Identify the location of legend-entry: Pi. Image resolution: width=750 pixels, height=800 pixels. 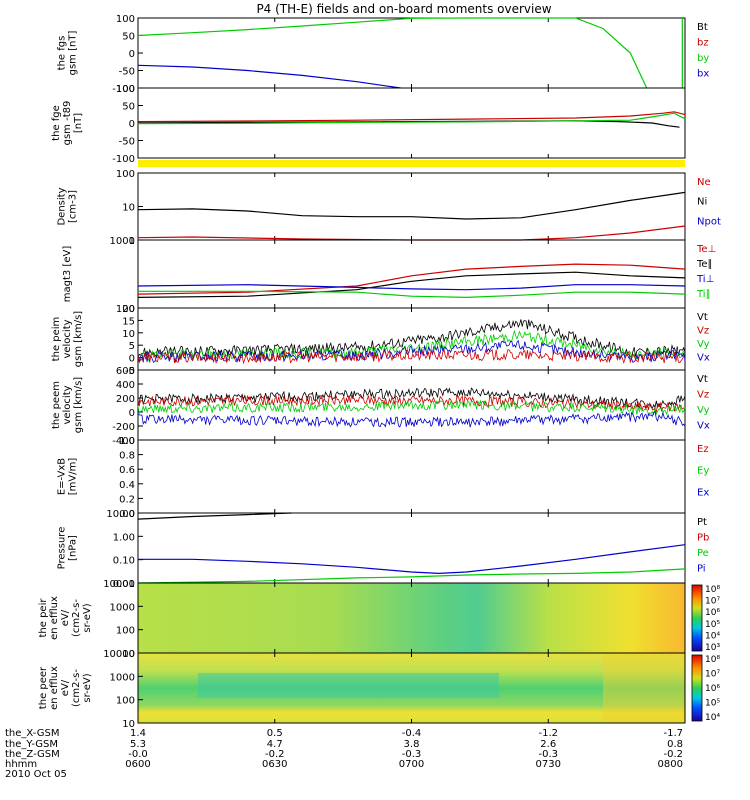
(701, 569).